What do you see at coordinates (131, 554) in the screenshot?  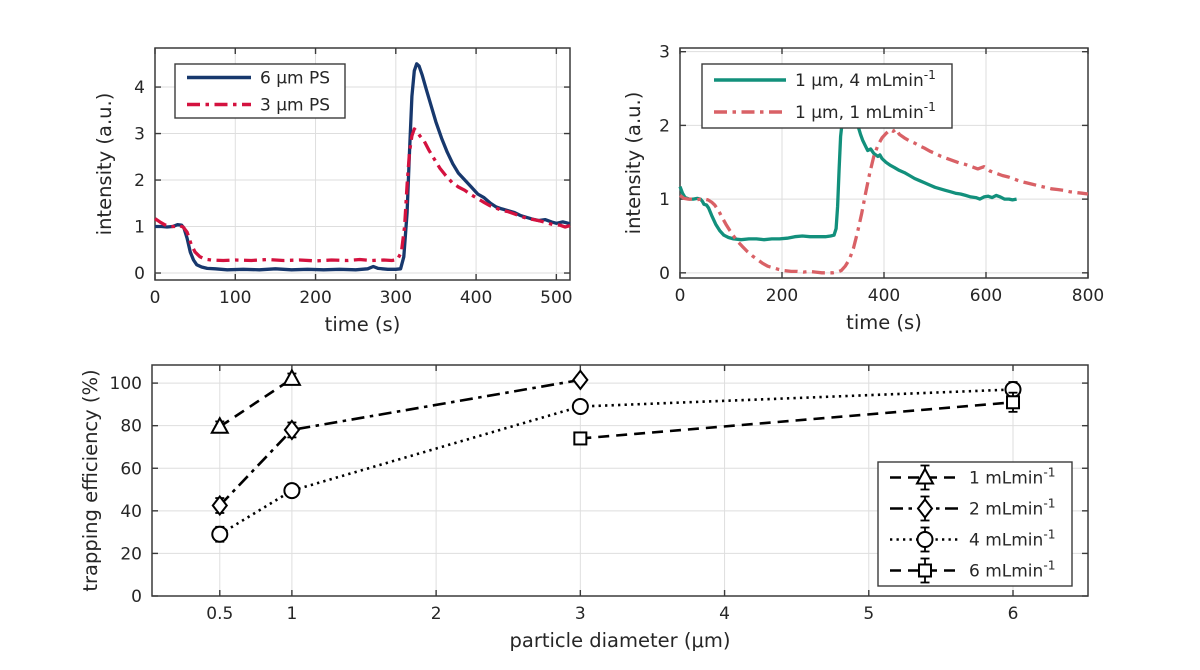 I see `y-tick-label: 20` at bounding box center [131, 554].